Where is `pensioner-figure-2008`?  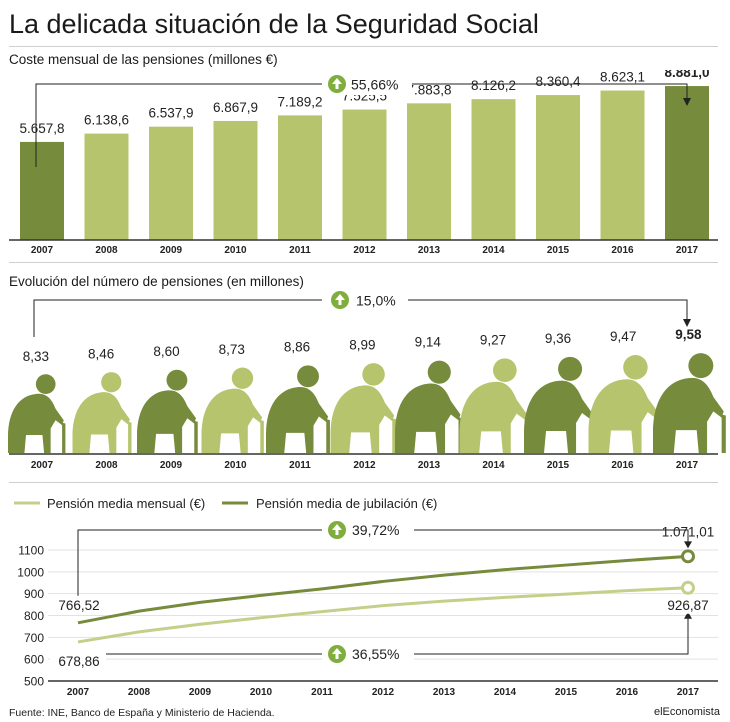 pensioner-figure-2008 is located at coordinates (102, 412).